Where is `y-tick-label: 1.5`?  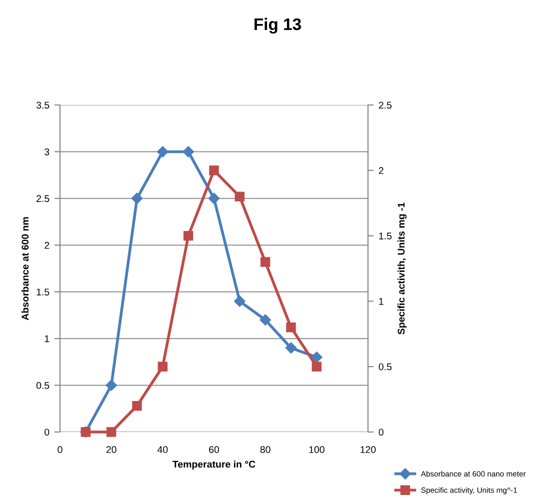 y-tick-label: 1.5 is located at coordinates (43, 292).